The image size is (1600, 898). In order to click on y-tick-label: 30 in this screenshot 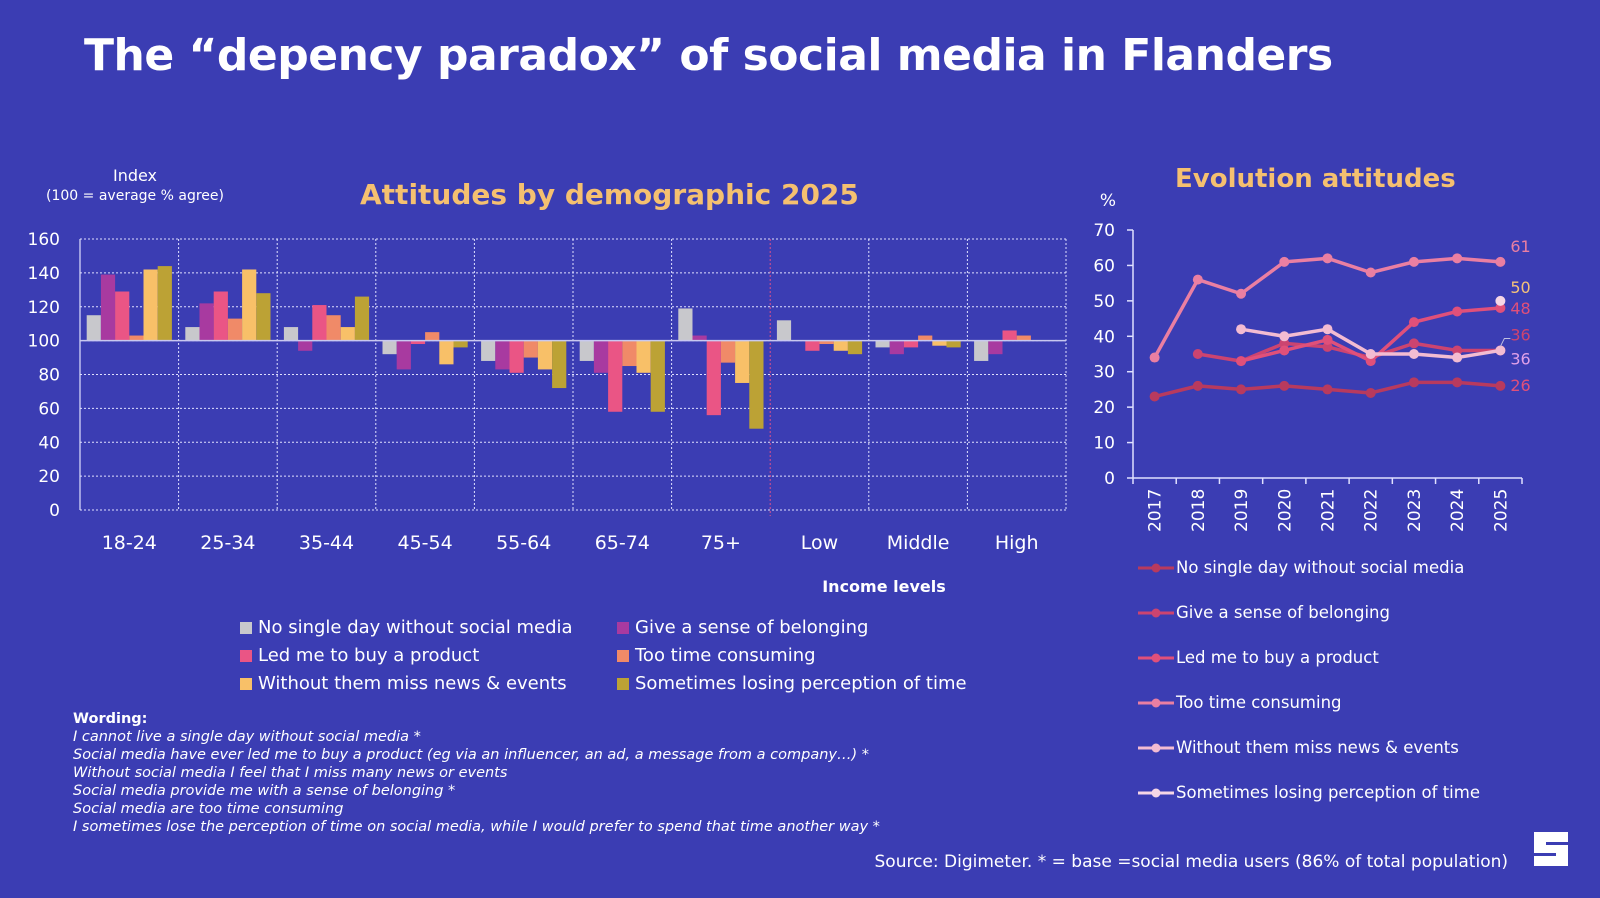, I will do `click(1104, 373)`.